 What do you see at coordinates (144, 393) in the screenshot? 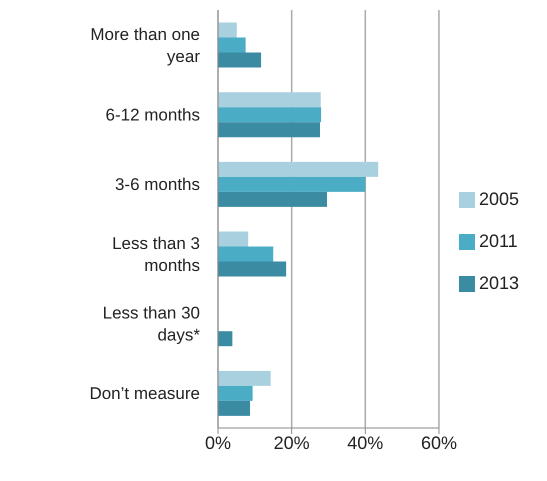
I see `y-tick-label: Don’t measure` at bounding box center [144, 393].